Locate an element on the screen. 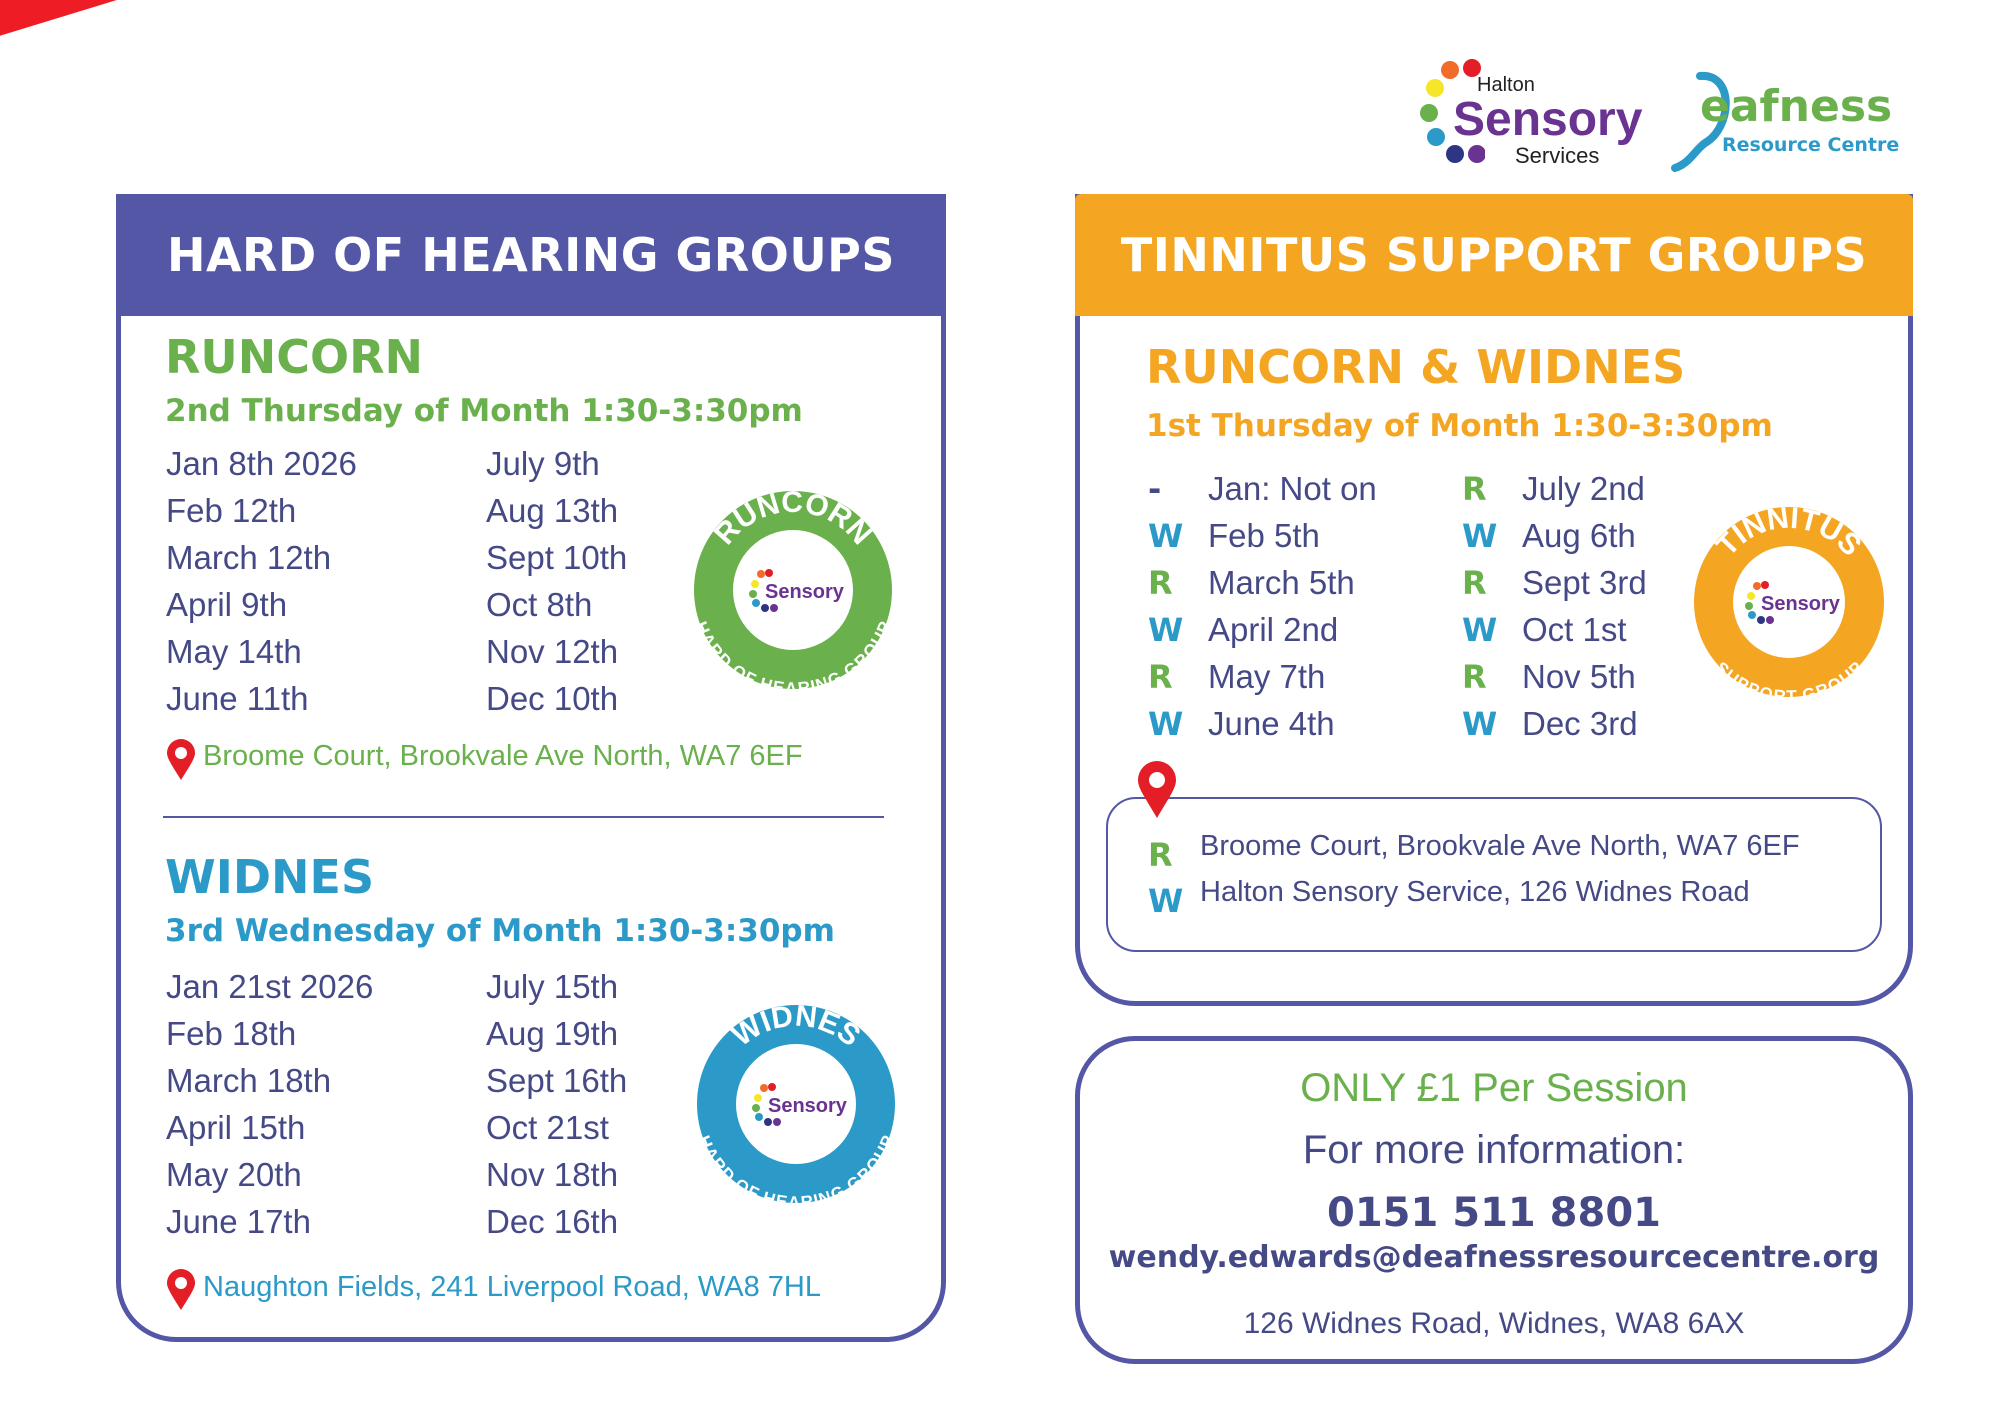 The image size is (2000, 1414). date-item: Nov 18th is located at coordinates (552, 1174).